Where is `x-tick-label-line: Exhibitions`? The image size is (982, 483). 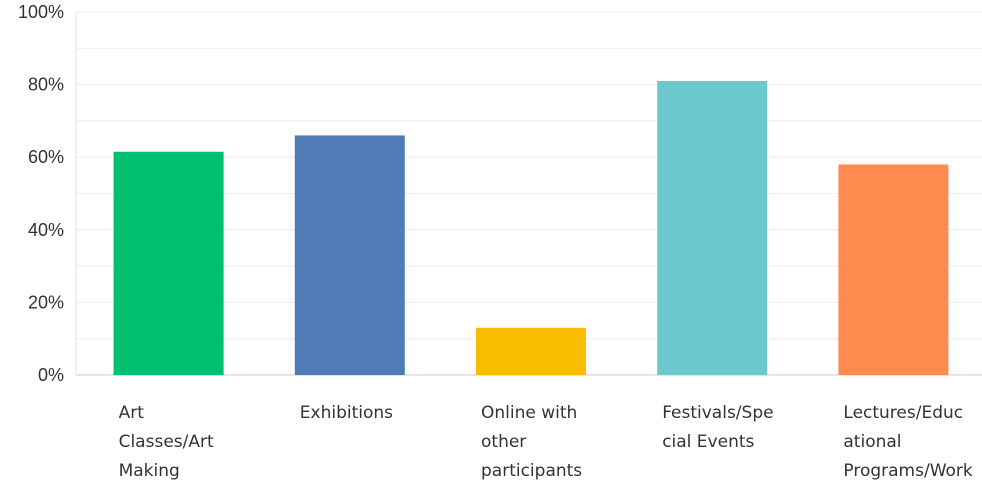 x-tick-label-line: Exhibitions is located at coordinates (346, 413).